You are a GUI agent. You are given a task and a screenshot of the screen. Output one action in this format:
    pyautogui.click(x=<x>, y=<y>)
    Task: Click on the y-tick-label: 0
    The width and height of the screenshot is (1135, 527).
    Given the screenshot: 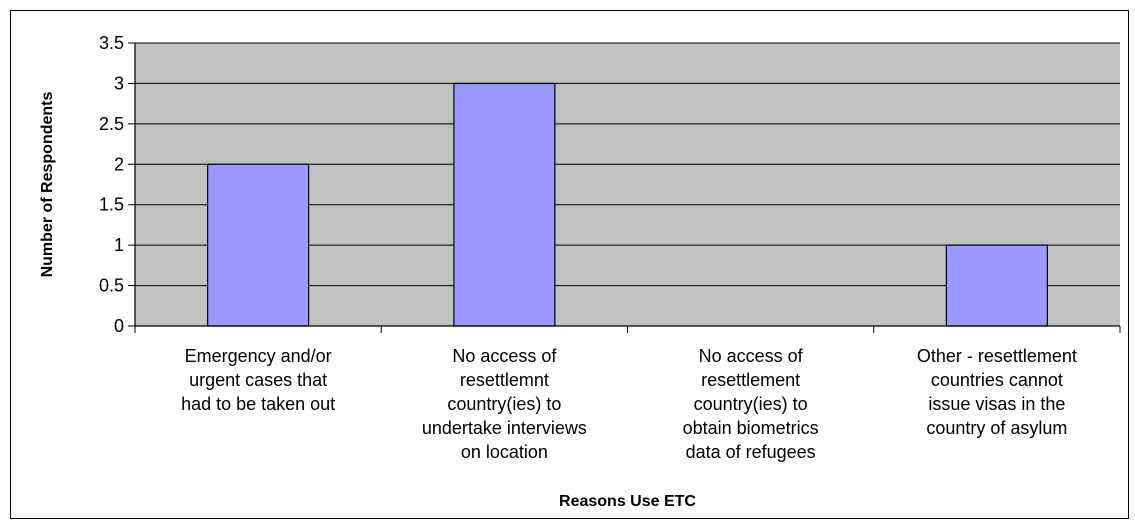 What is the action you would take?
    pyautogui.click(x=119, y=326)
    